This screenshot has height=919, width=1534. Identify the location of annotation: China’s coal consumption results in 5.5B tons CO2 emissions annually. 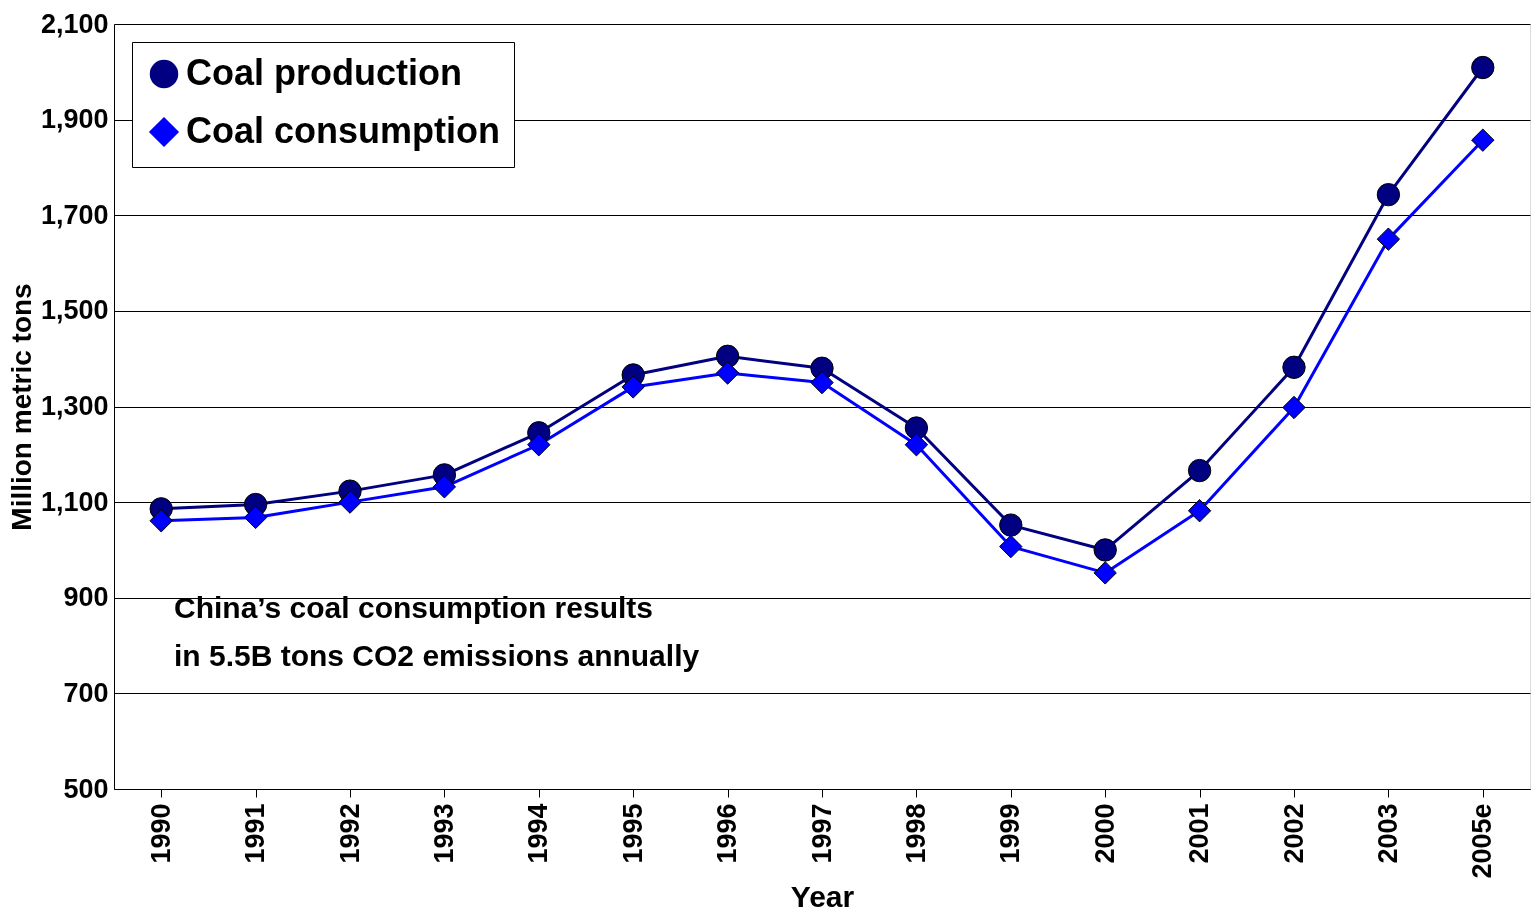
(437, 631).